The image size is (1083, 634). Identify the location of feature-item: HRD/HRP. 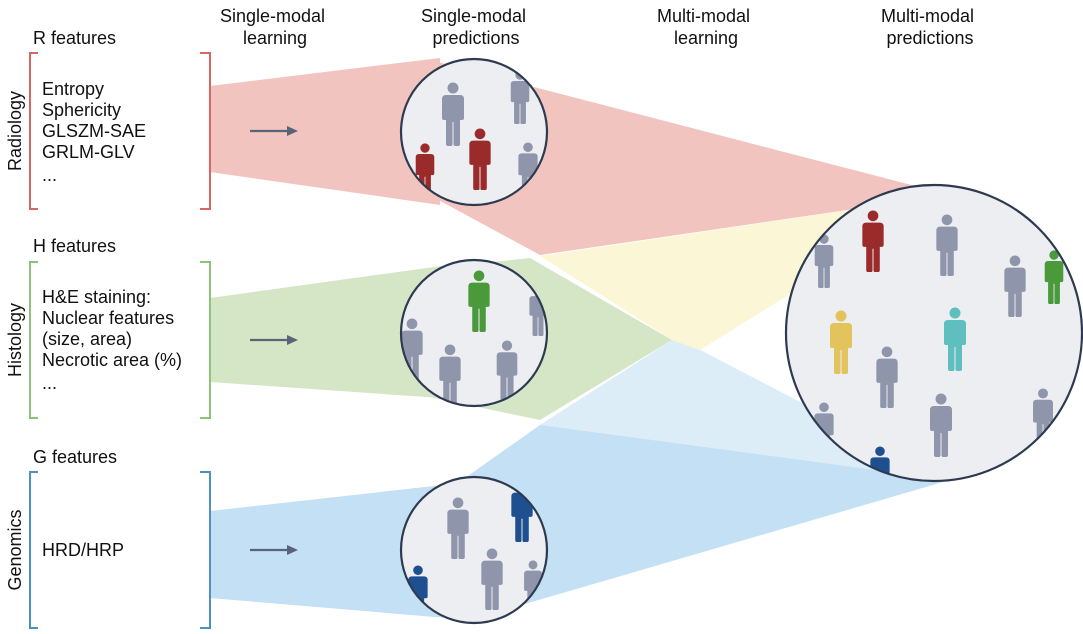
(83, 550).